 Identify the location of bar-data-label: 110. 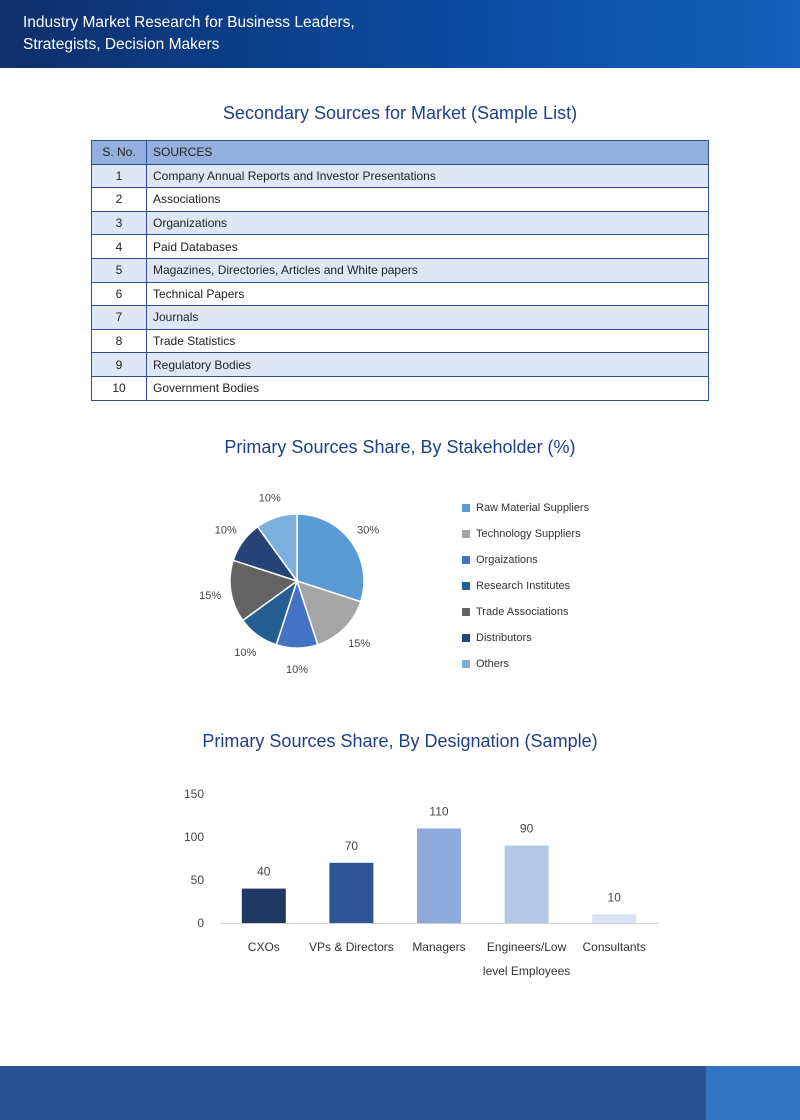
(438, 811).